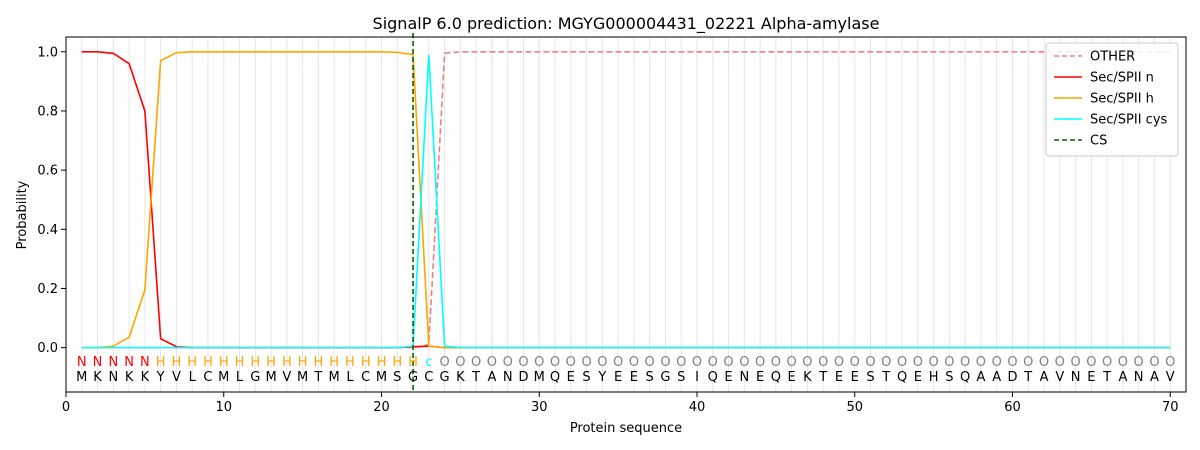  I want to click on x-axis-label: Protein sequence, so click(626, 428).